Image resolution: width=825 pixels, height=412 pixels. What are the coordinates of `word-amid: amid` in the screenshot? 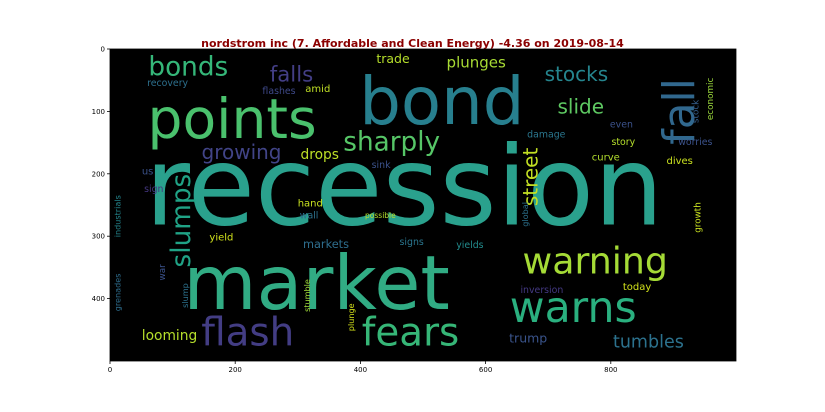 It's located at (317, 89).